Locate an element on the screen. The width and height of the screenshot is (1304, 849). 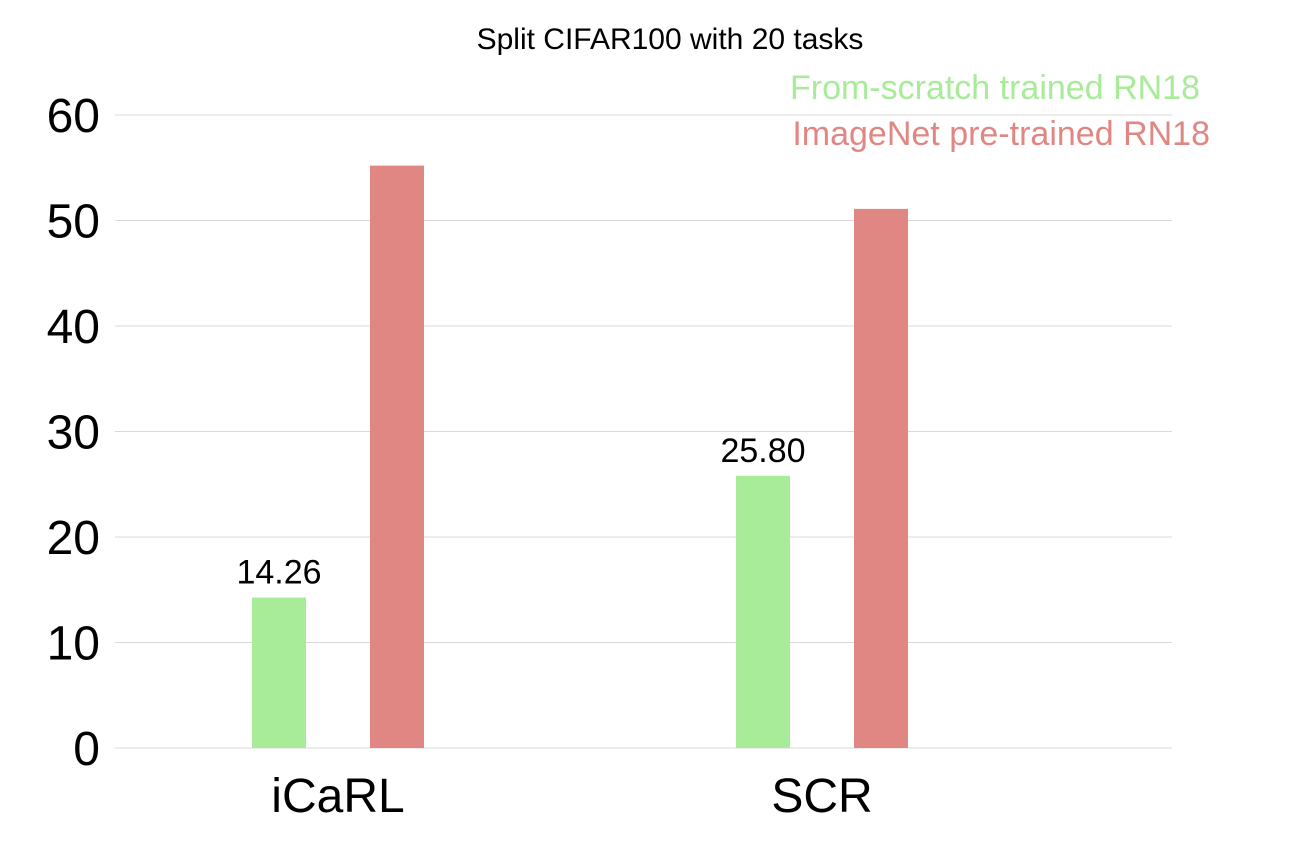
data-labels: 14.26 25.80 is located at coordinates (520, 512).